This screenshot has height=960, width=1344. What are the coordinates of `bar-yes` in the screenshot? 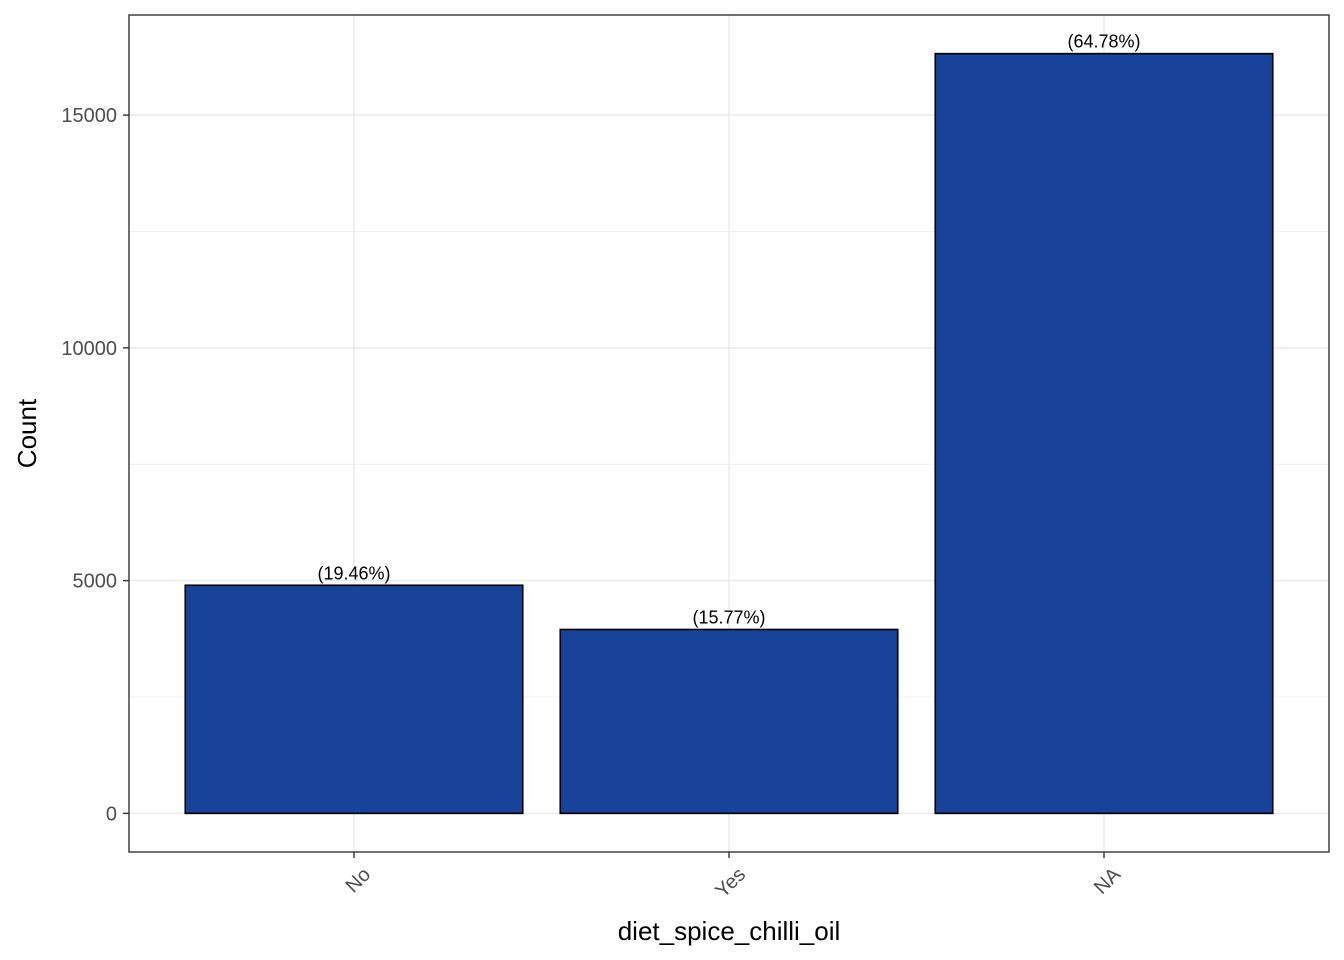 It's located at (729, 721).